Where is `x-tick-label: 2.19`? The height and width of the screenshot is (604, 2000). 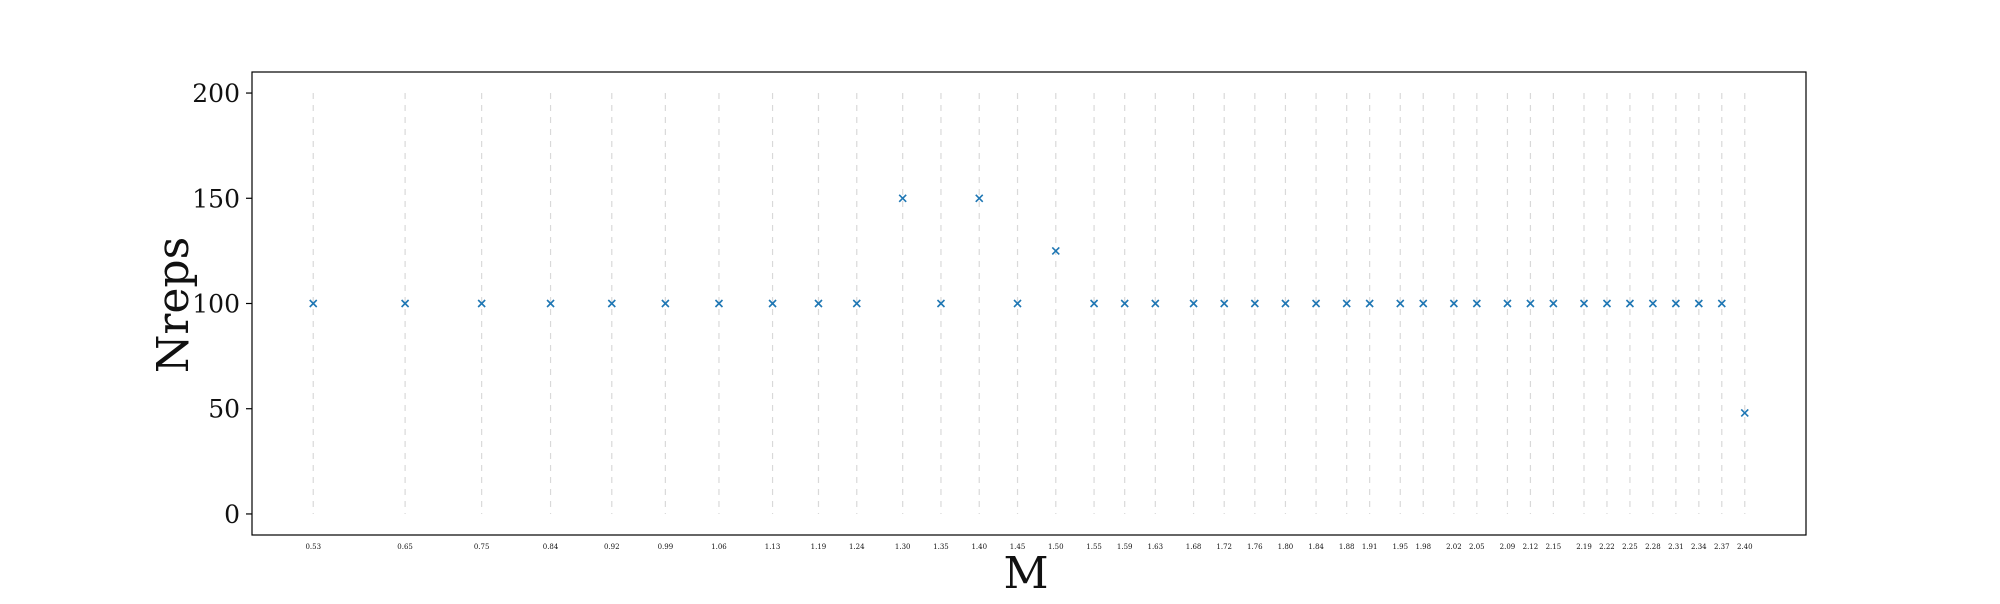 x-tick-label: 2.19 is located at coordinates (1584, 547).